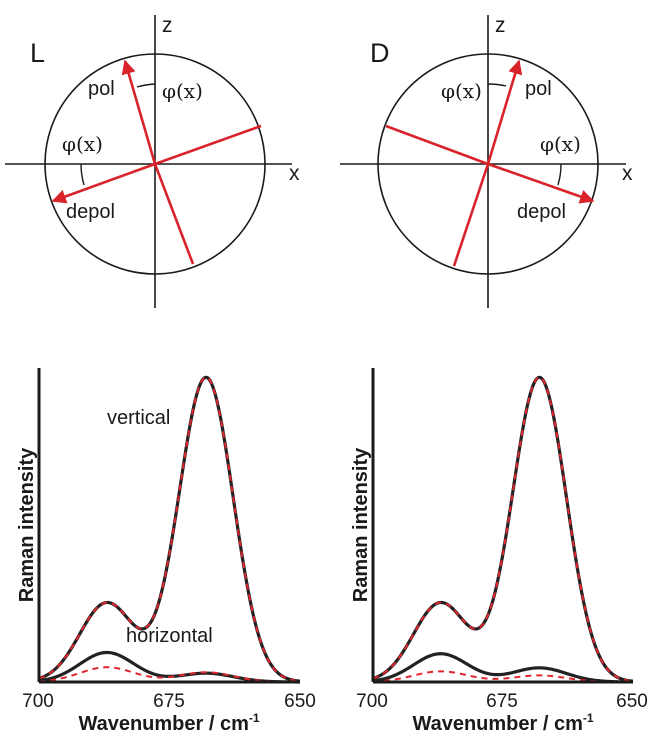 This screenshot has height=736, width=653. What do you see at coordinates (560, 144) in the screenshot?
I see `angle-label-right: φ(x)` at bounding box center [560, 144].